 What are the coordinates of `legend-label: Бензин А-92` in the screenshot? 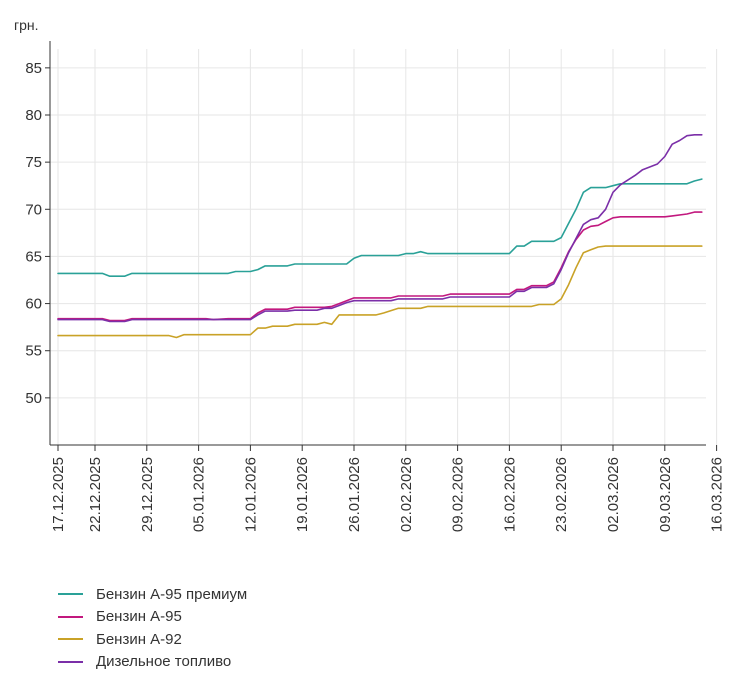 It's located at (139, 639).